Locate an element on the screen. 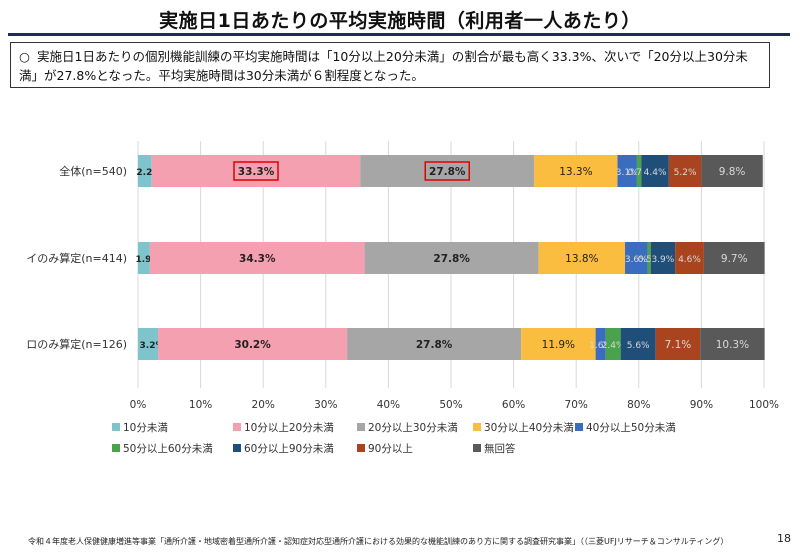 This screenshot has width=800, height=557. data-label: 3.1% is located at coordinates (627, 173).